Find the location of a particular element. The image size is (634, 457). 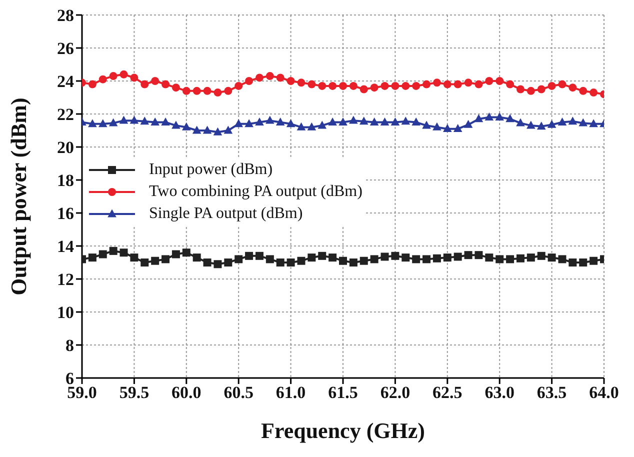

y-tick-label: 16 is located at coordinates (65, 214).